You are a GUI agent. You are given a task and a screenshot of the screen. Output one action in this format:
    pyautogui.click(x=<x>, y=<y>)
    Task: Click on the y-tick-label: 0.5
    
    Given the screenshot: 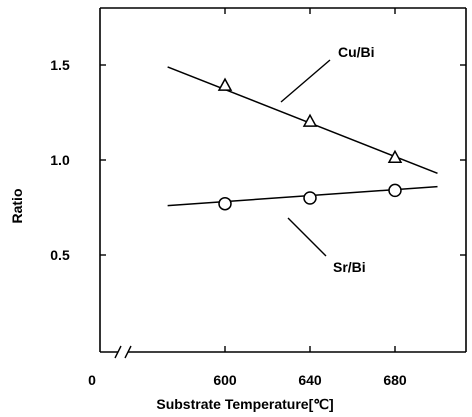 What is the action you would take?
    pyautogui.click(x=60, y=255)
    